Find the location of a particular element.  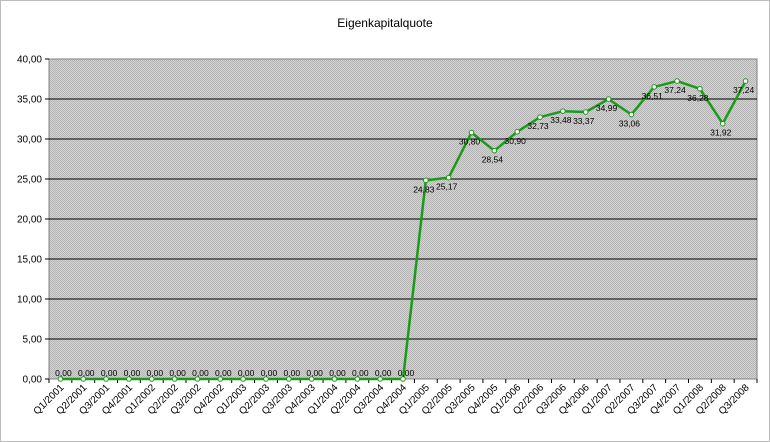

y-tick-label: 25,00 is located at coordinates (29, 180).